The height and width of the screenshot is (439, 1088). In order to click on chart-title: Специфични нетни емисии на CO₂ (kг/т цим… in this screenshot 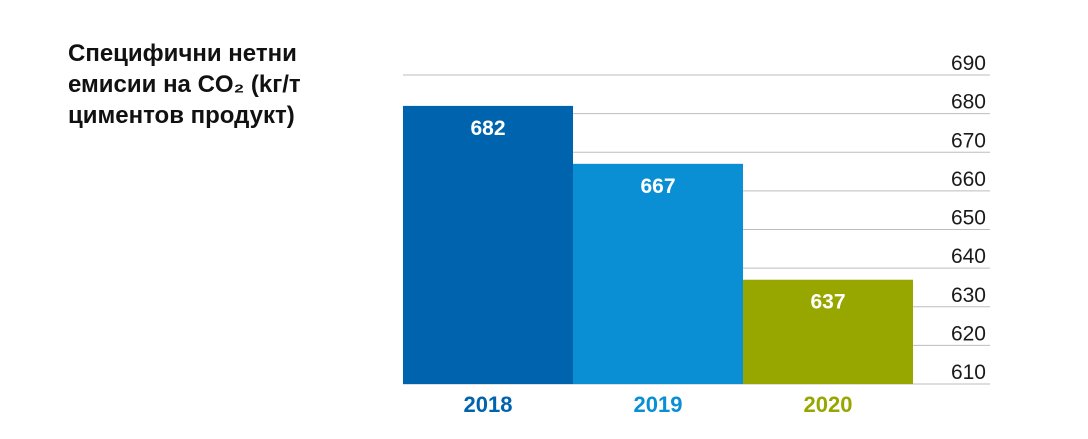, I will do `click(218, 84)`.